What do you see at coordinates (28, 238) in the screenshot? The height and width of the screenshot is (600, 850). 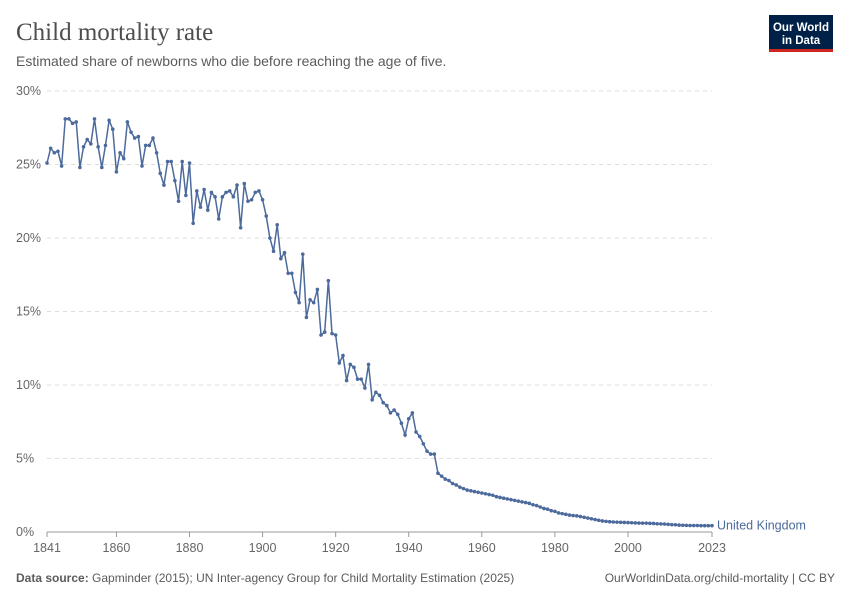 I see `y-tick-label: 20%` at bounding box center [28, 238].